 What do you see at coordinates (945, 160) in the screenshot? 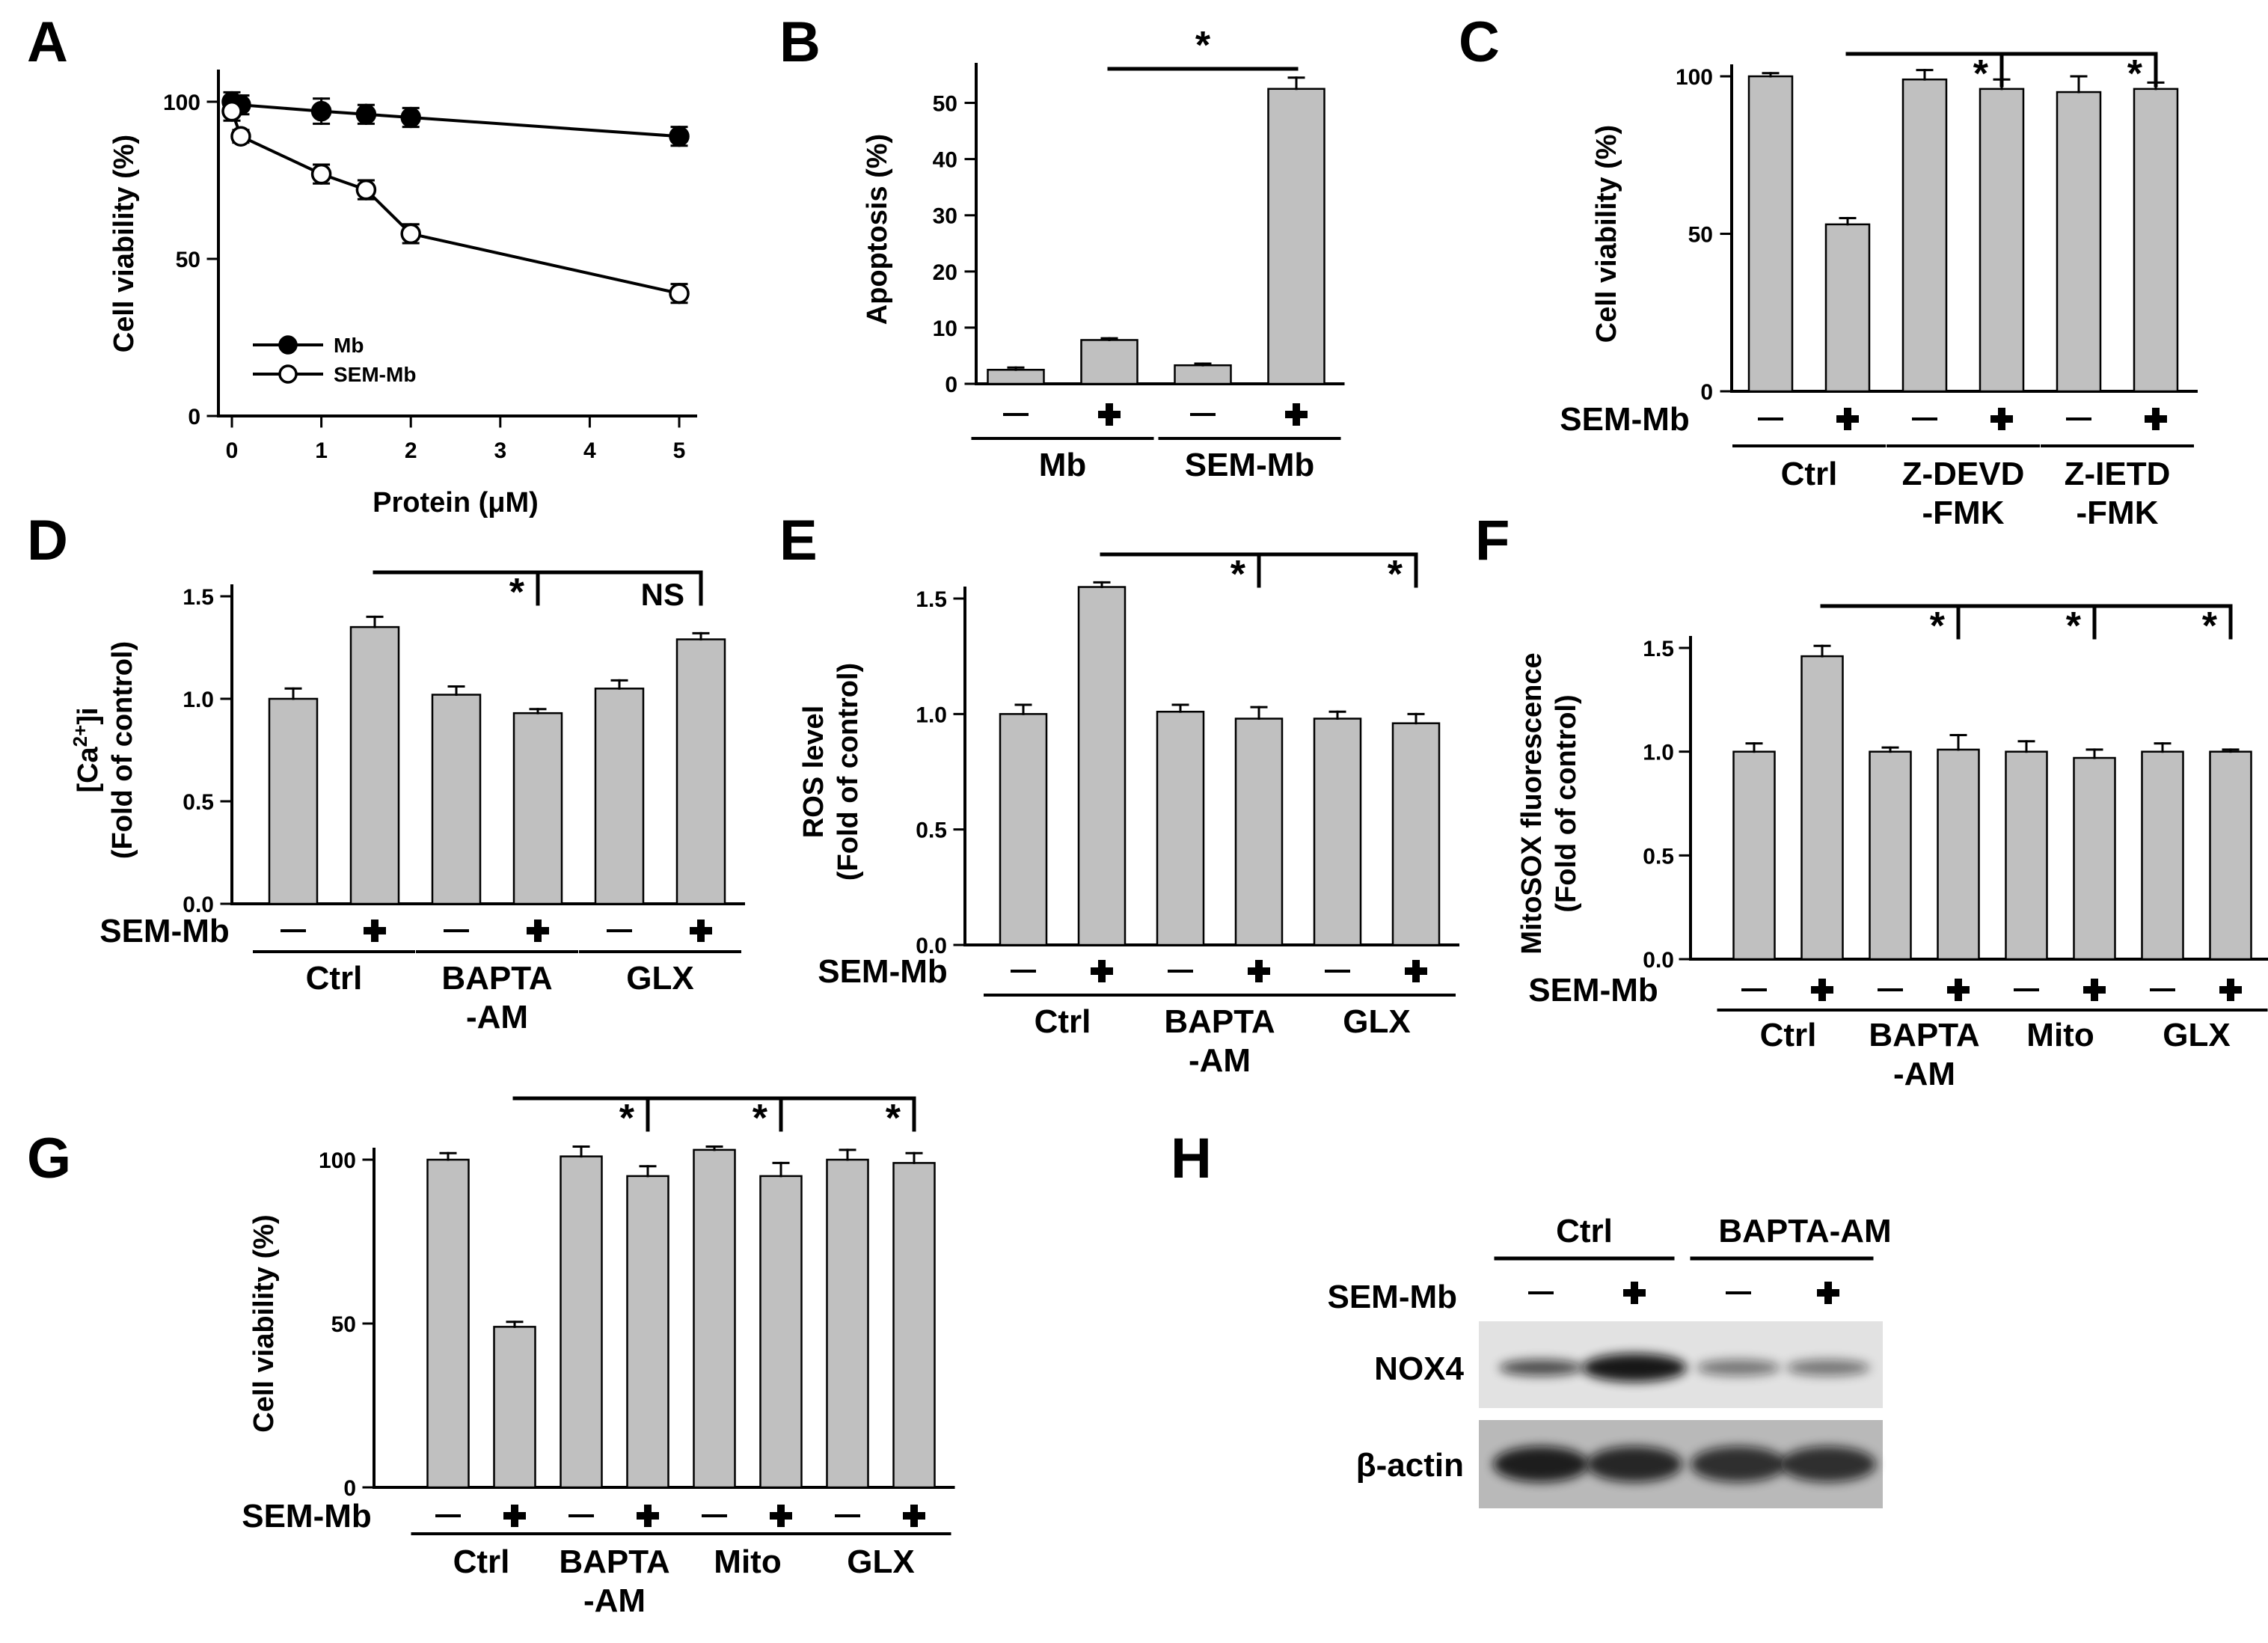
I see `b-y-tick-label: 40` at bounding box center [945, 160].